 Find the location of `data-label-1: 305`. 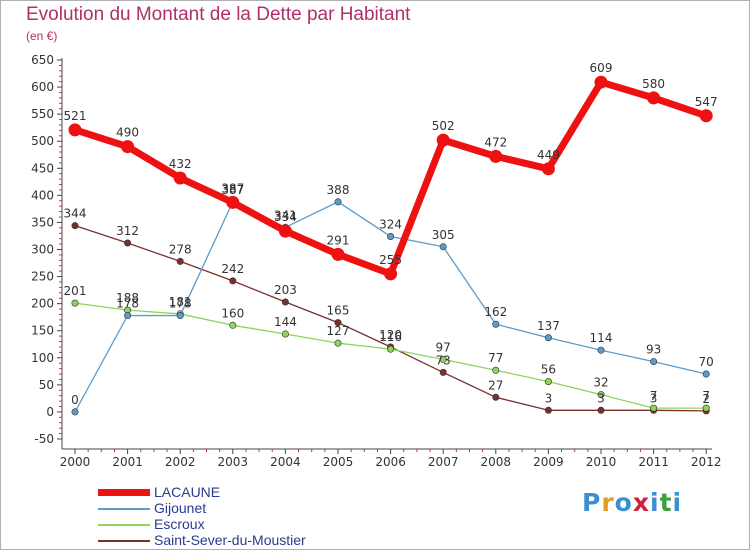

data-label-1: 305 is located at coordinates (443, 235).